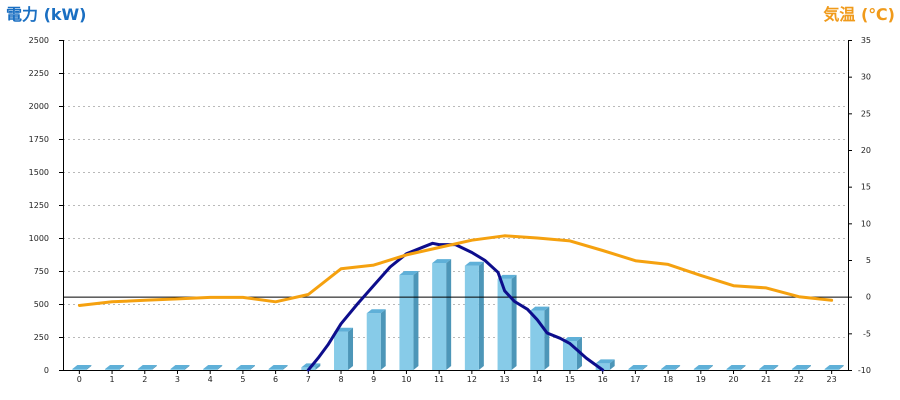 Image resolution: width=900 pixels, height=400 pixels. I want to click on right-tick-label-15: 15, so click(866, 187).